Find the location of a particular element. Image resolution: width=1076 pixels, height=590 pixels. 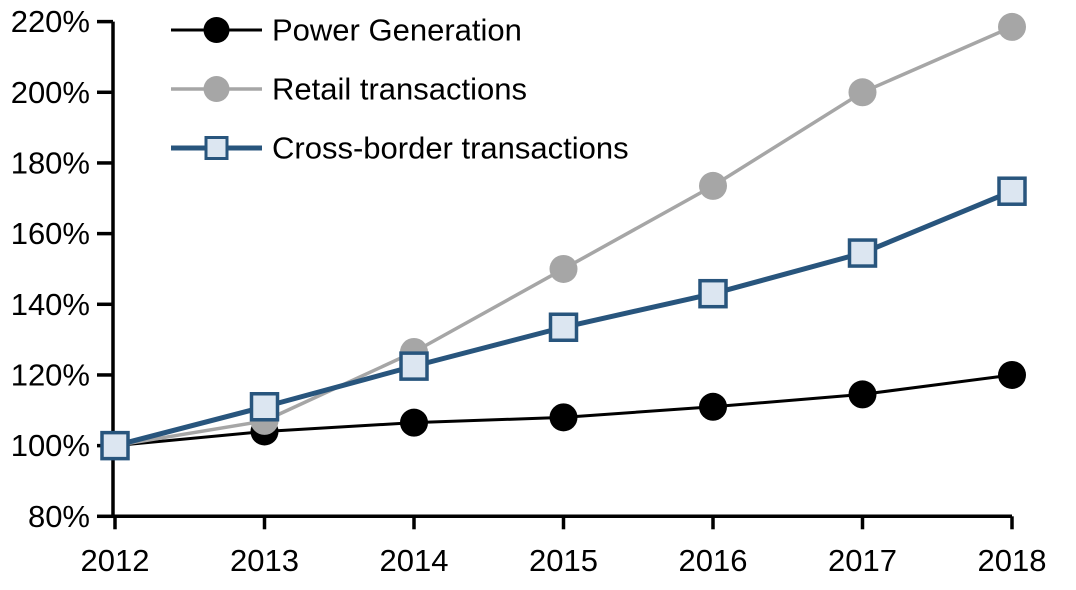

legend-marker-square-icon is located at coordinates (216, 148).